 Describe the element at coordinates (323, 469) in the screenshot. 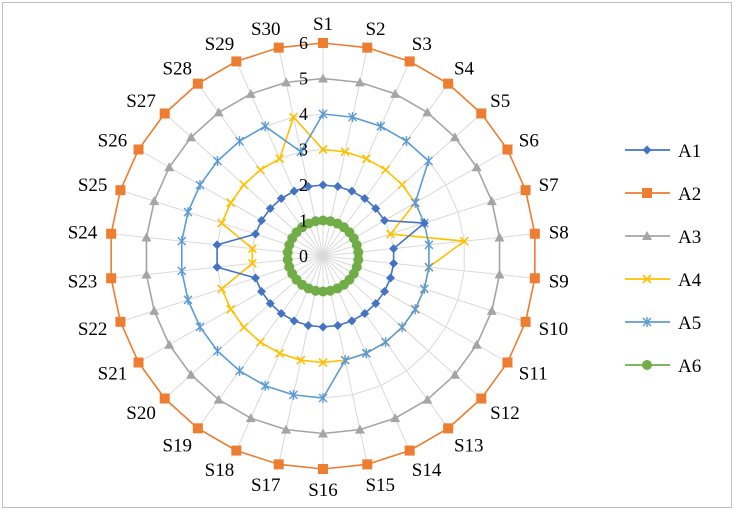

I see `point-a2-s16` at that location.